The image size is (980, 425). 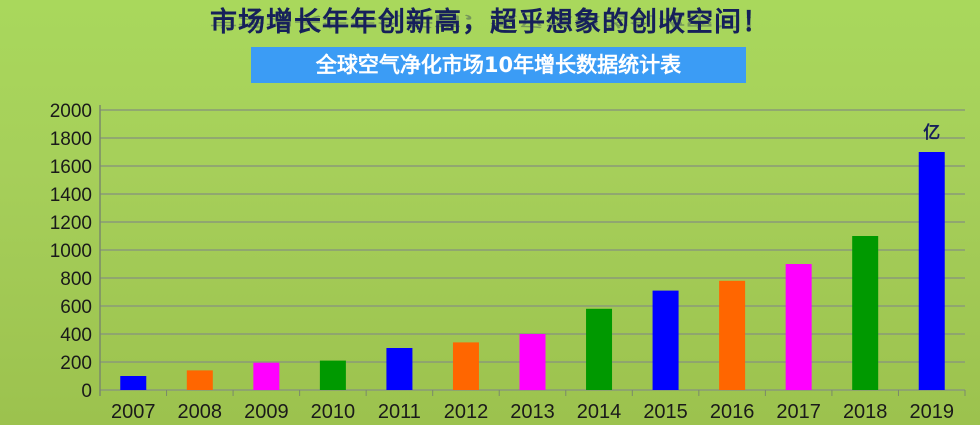 I want to click on bar-2017, so click(x=798, y=327).